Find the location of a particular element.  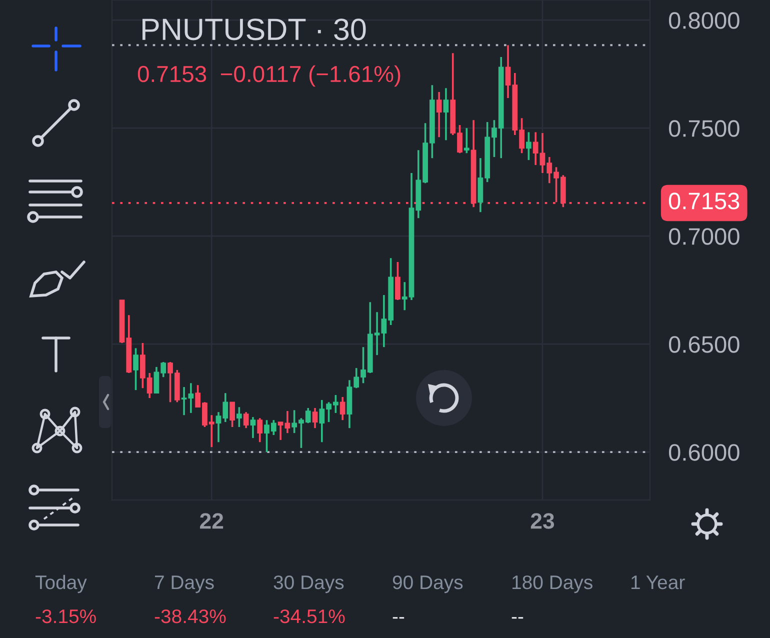

text: 90 Days is located at coordinates (427, 584).